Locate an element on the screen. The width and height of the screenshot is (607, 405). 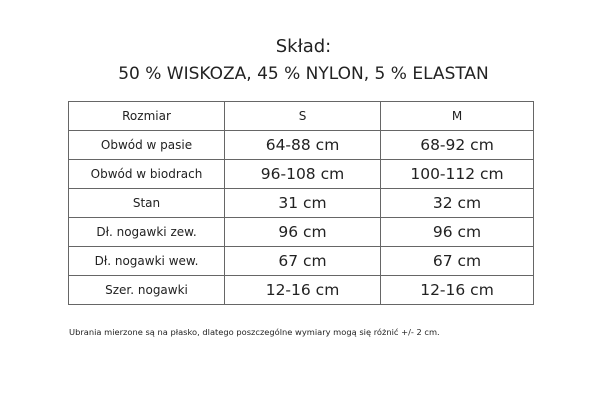
table-row: Dł. nogawki zew. 96 cm 96 cm is located at coordinates (301, 232).